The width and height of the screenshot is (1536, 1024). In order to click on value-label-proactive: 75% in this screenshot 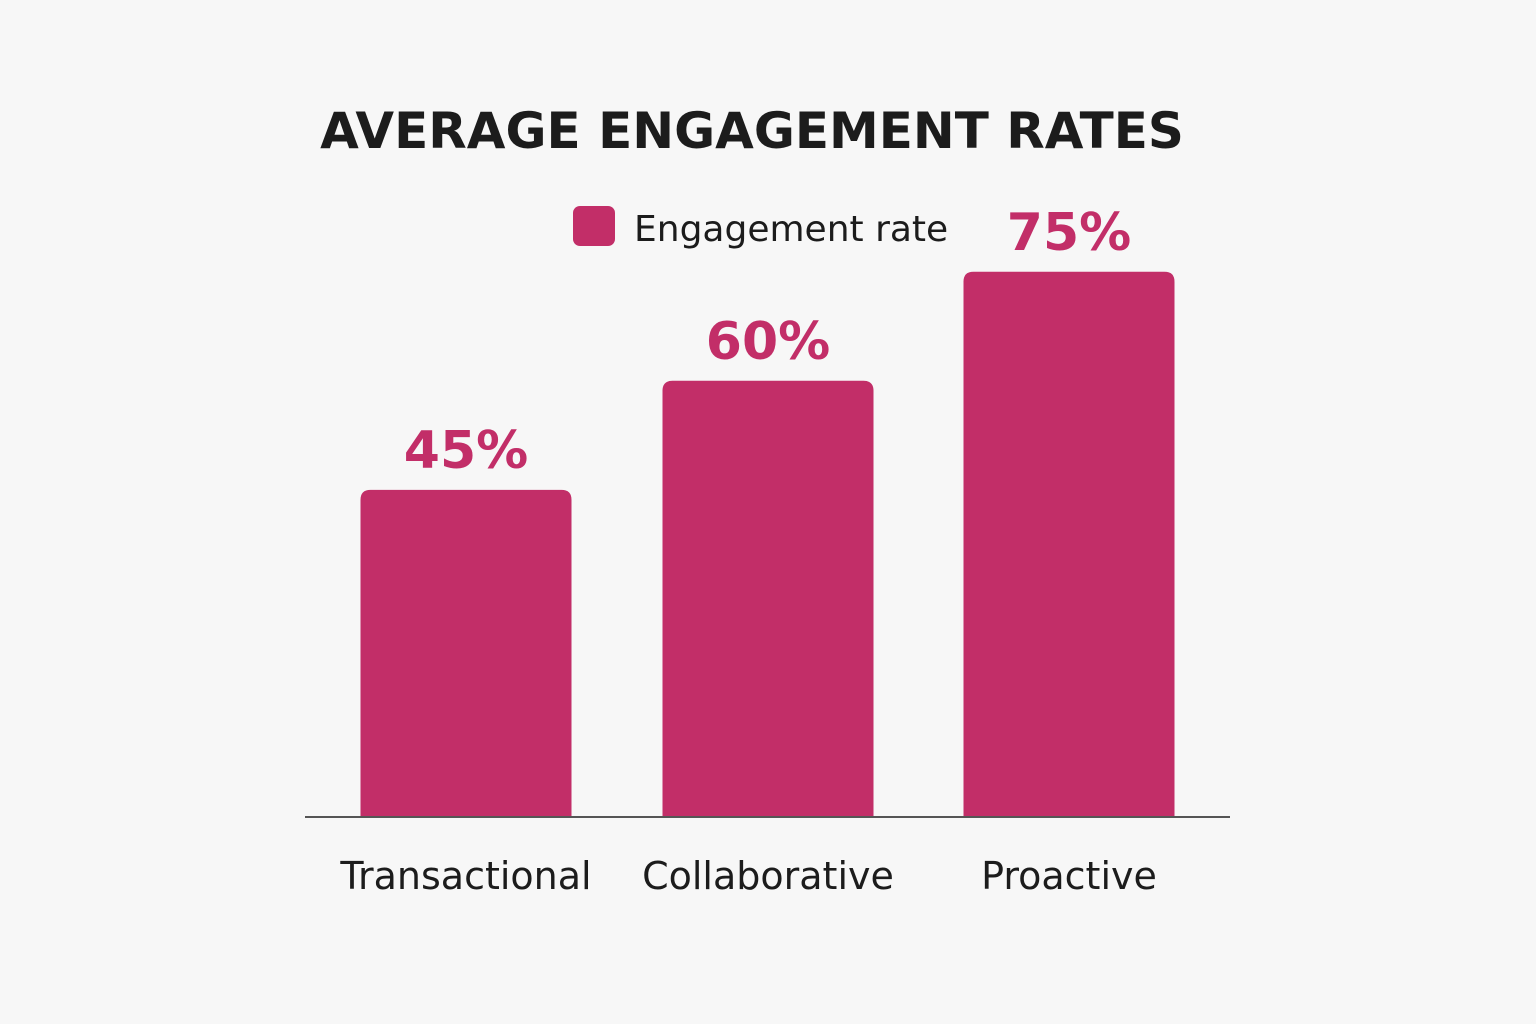, I will do `click(1069, 233)`.